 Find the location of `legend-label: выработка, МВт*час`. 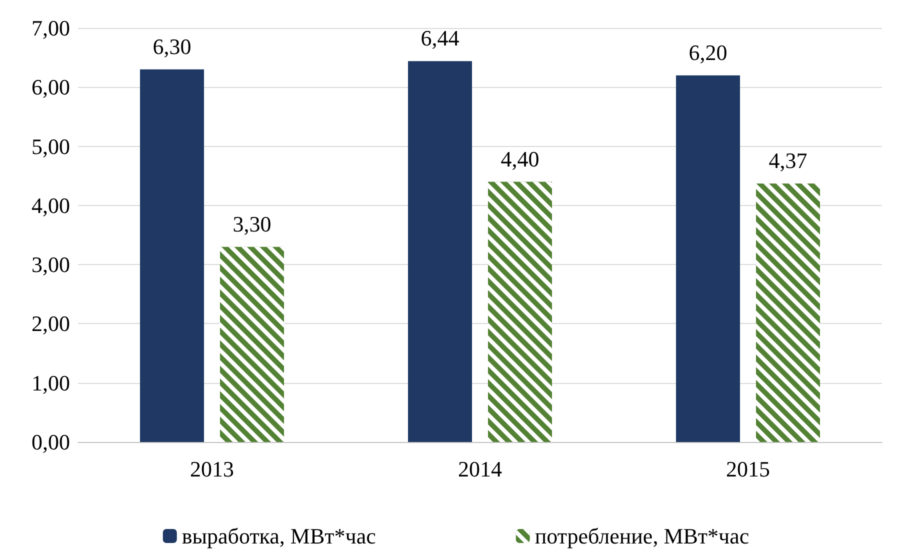

legend-label: выработка, МВт*час is located at coordinates (279, 536).